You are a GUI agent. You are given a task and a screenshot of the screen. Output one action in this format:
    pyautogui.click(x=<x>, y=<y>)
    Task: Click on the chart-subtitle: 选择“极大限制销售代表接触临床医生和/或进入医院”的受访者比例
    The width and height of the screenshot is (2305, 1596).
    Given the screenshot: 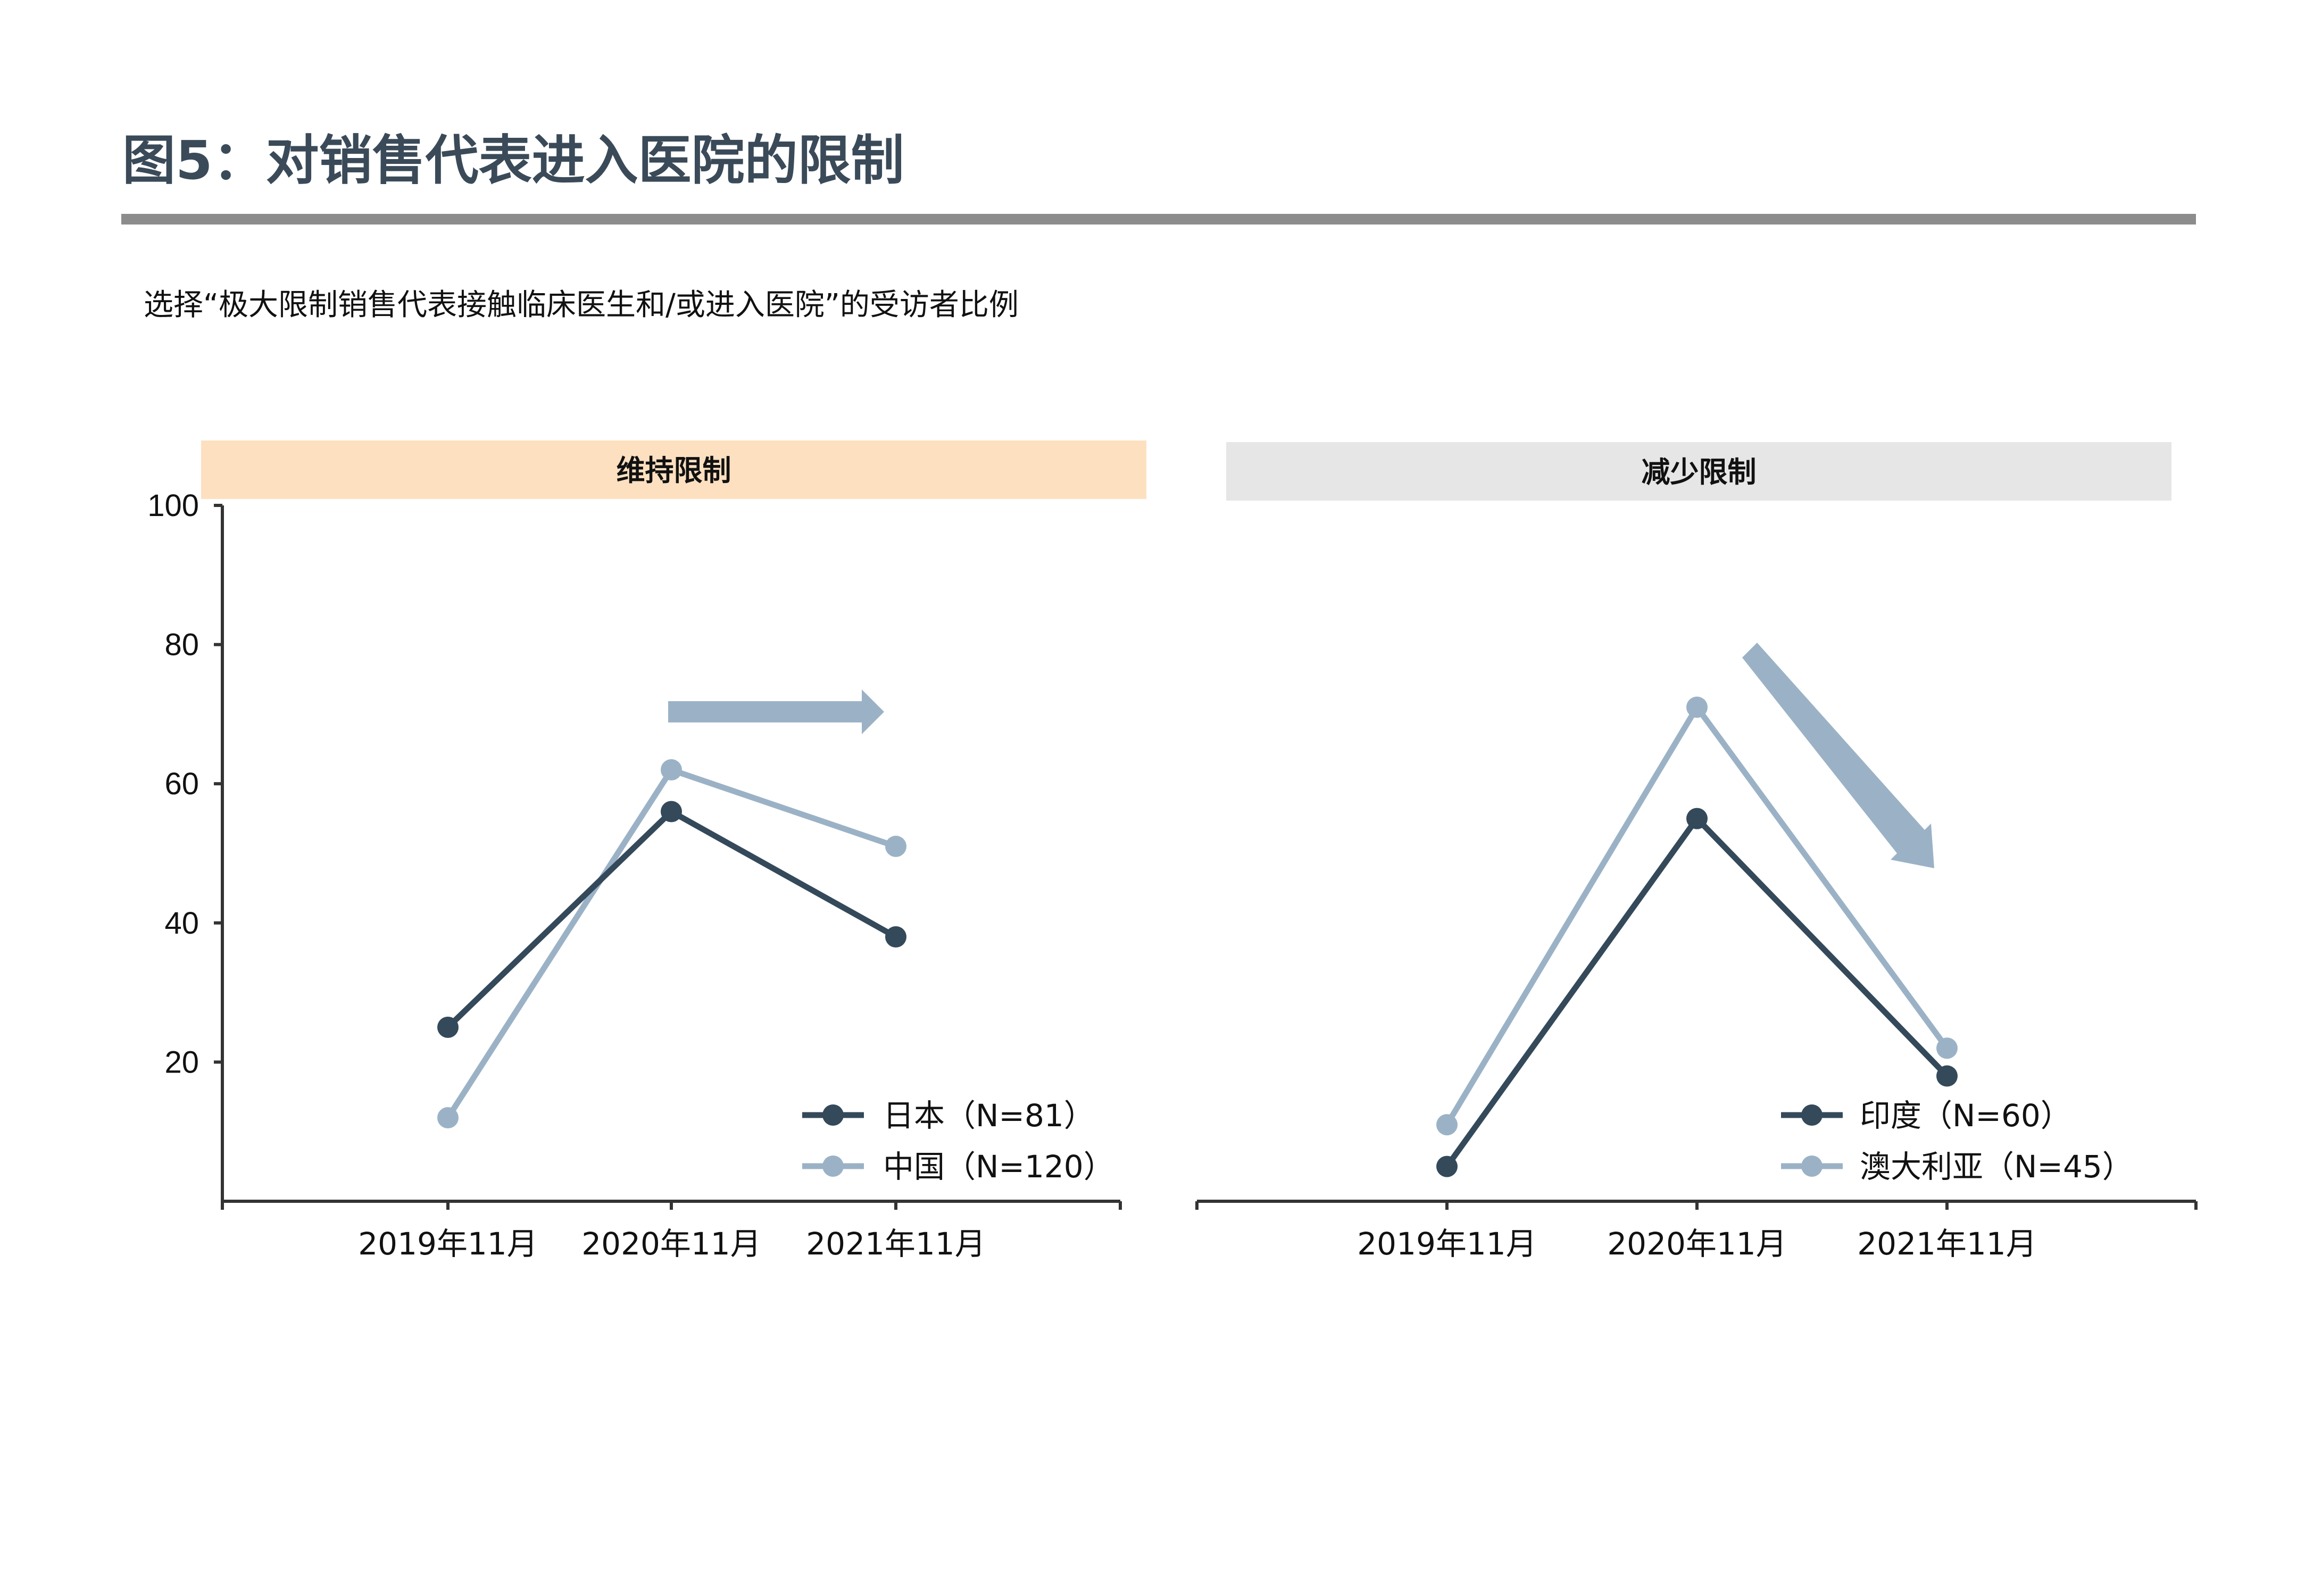 What is the action you would take?
    pyautogui.click(x=581, y=305)
    